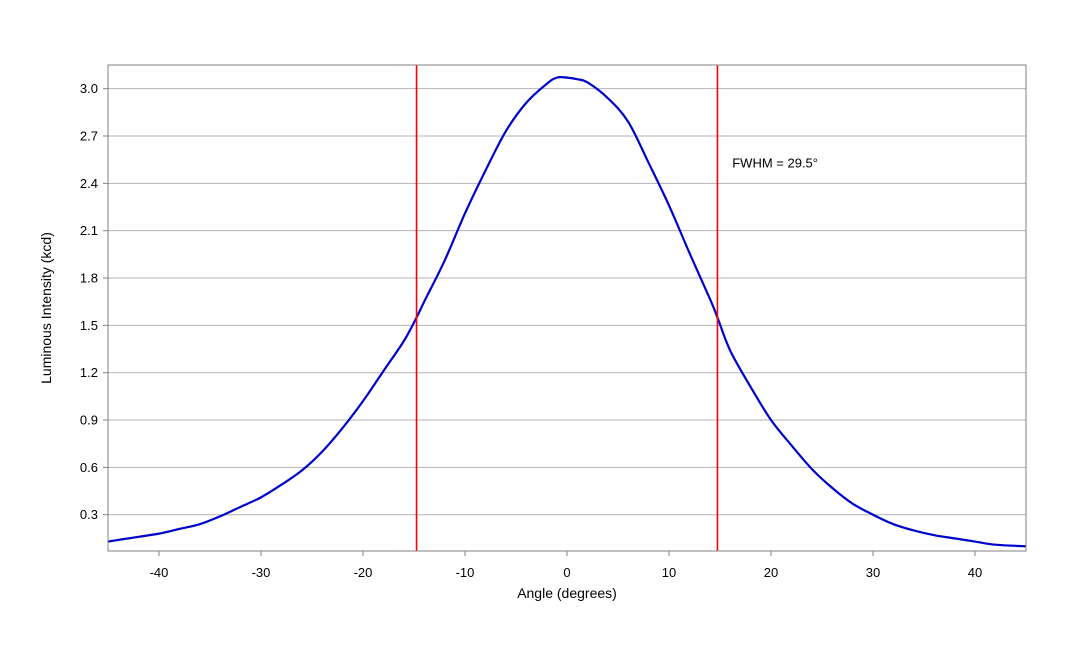 Image resolution: width=1080 pixels, height=648 pixels. What do you see at coordinates (89, 136) in the screenshot?
I see `y-tick-label: 2.7` at bounding box center [89, 136].